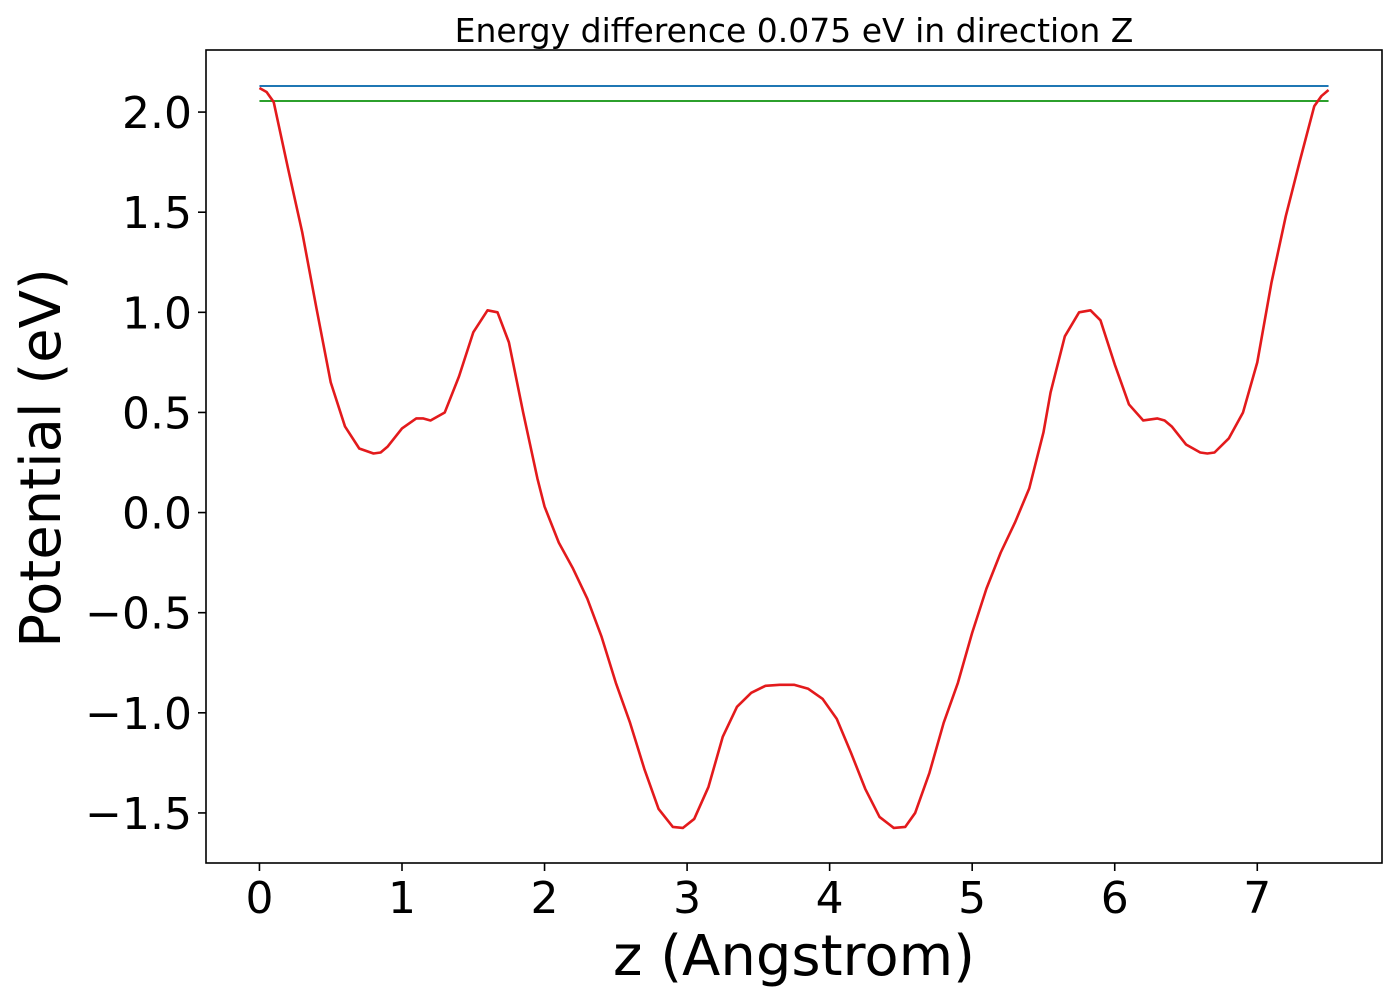  Describe the element at coordinates (138, 614) in the screenshot. I see `y-tick-label: −0.5` at that location.